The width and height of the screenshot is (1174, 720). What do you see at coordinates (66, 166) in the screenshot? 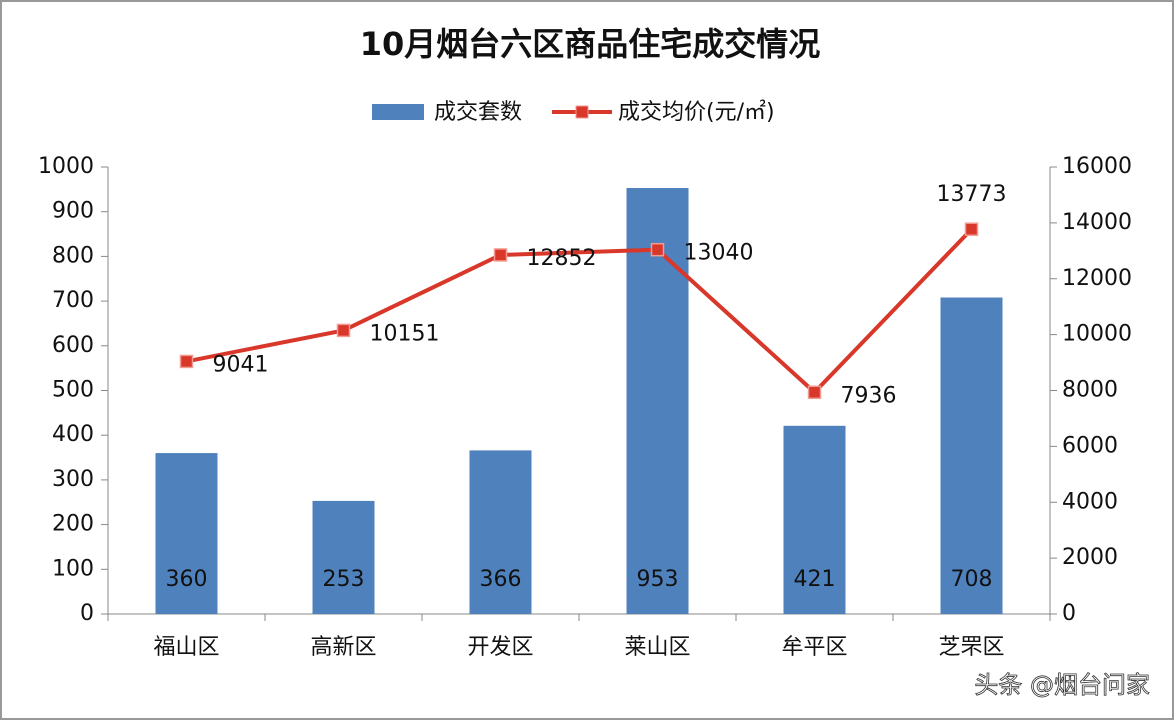
I see `y-tick-label: 1000` at bounding box center [66, 166].